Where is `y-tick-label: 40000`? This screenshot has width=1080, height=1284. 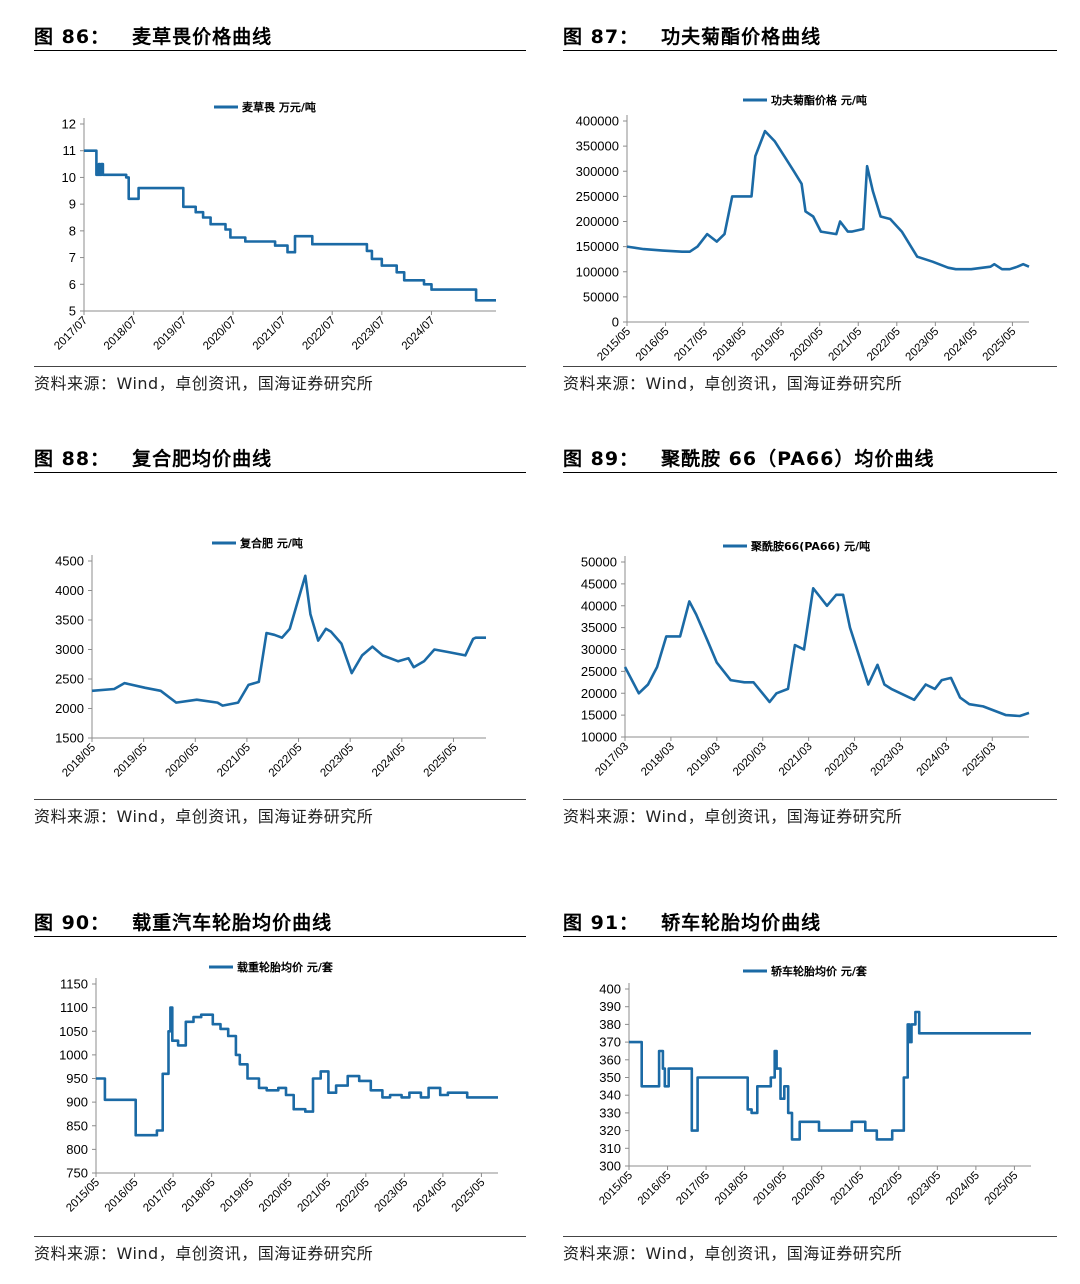 y-tick-label: 40000 is located at coordinates (599, 605).